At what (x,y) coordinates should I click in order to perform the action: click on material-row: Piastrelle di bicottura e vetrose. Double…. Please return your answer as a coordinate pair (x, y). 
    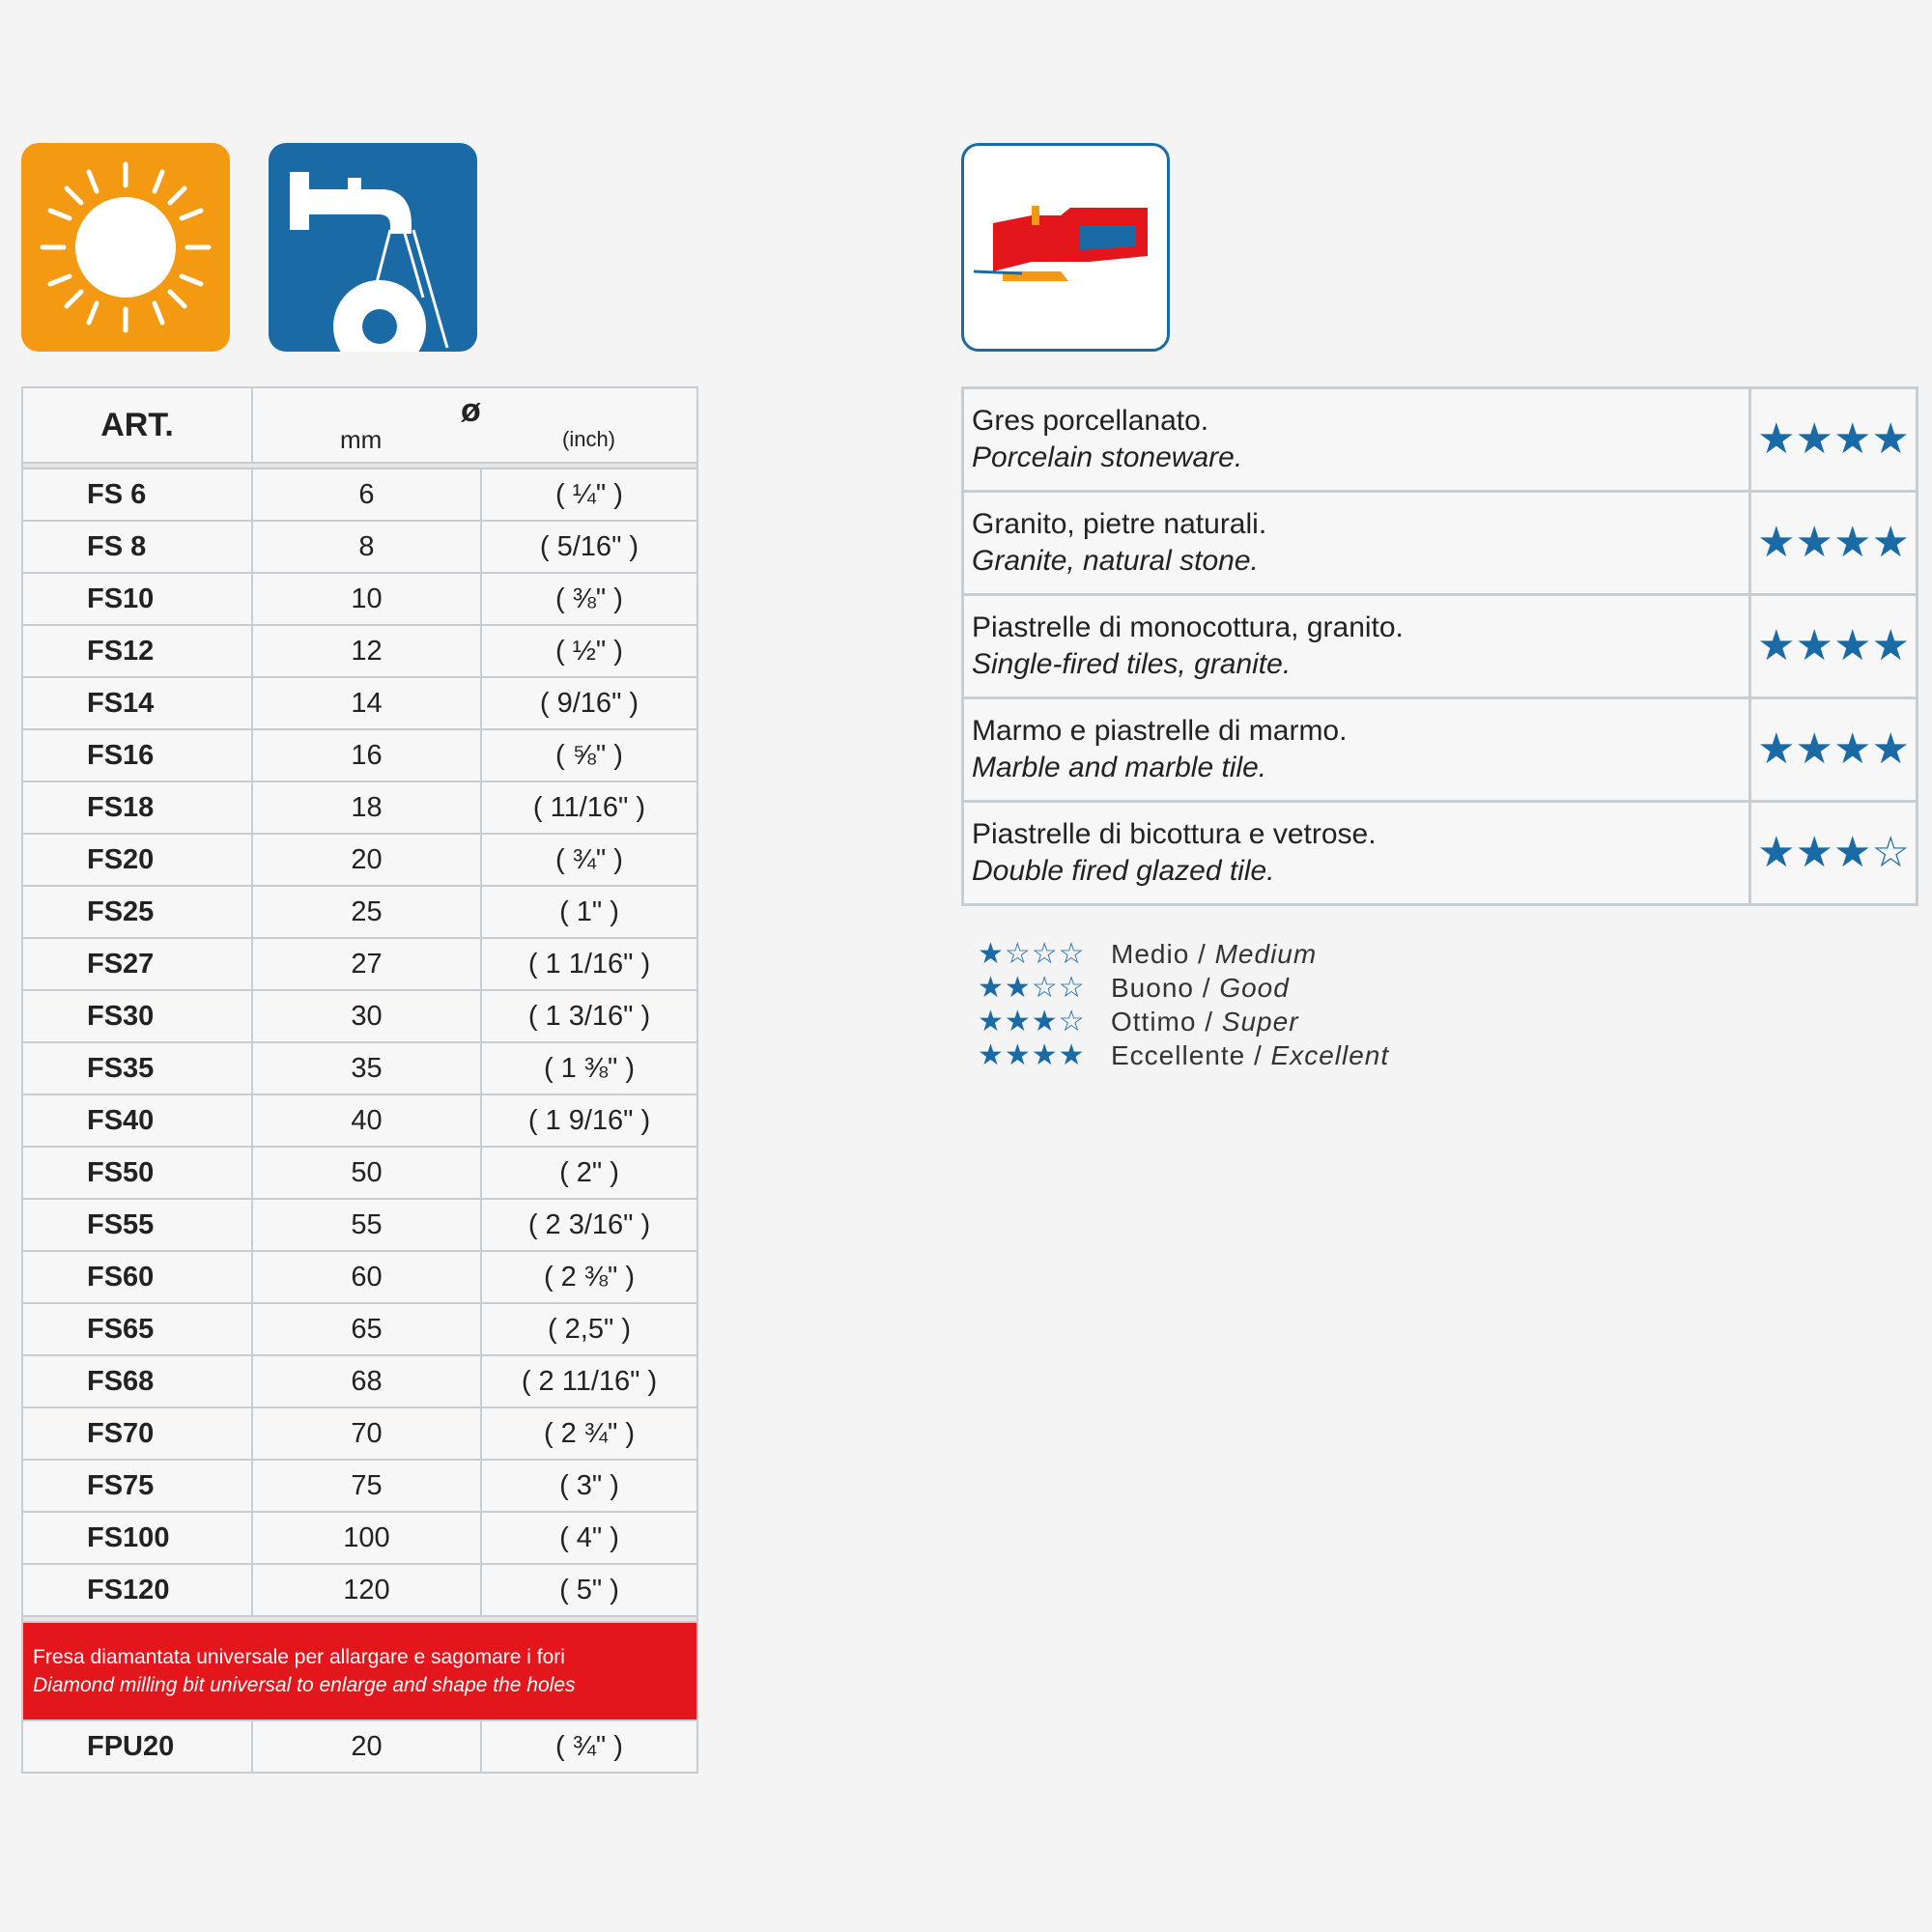
    Looking at the image, I should click on (1439, 853).